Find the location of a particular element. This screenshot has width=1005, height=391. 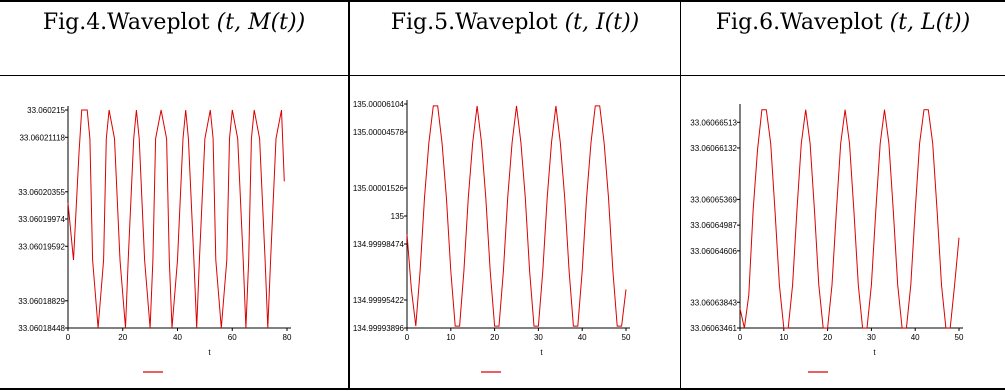

caption-text: Fig.5.Waveplot is located at coordinates (474, 22).